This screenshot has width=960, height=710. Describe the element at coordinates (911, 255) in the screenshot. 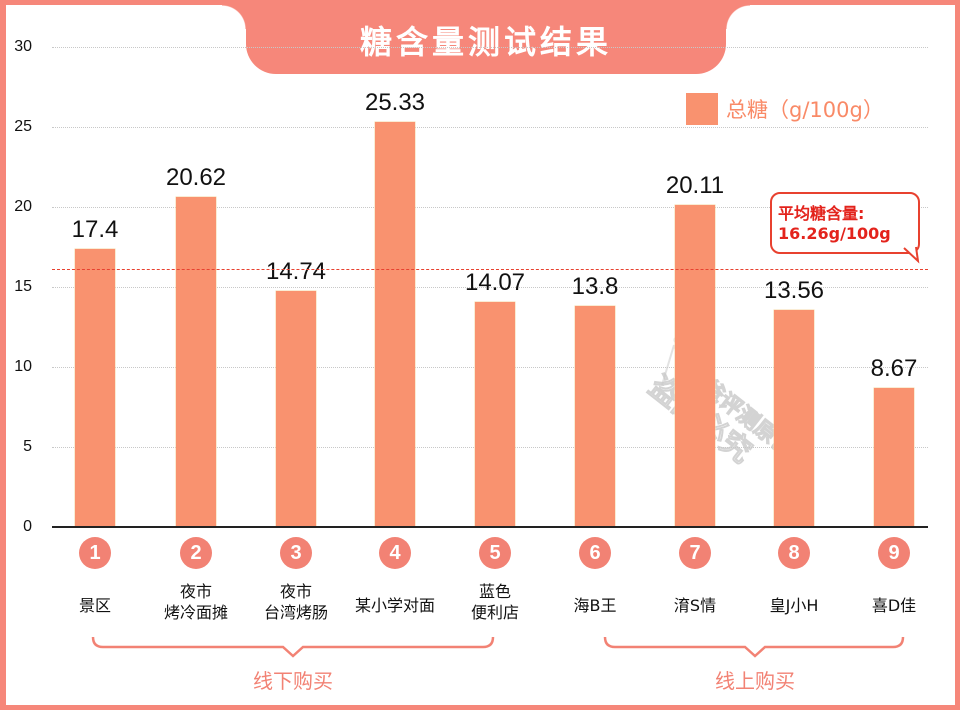

I see `callout-tail-icon` at that location.